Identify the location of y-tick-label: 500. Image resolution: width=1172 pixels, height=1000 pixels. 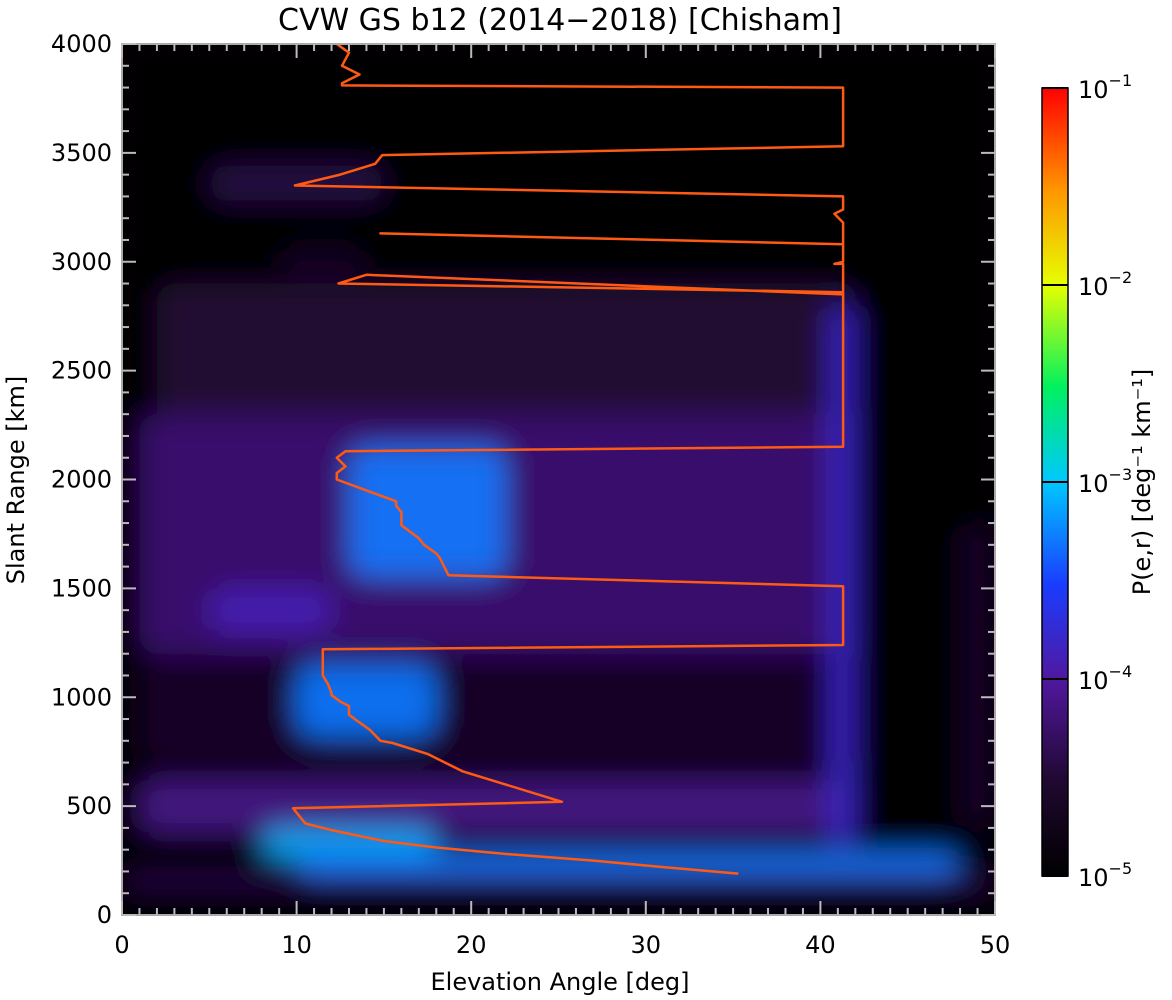
(89, 806).